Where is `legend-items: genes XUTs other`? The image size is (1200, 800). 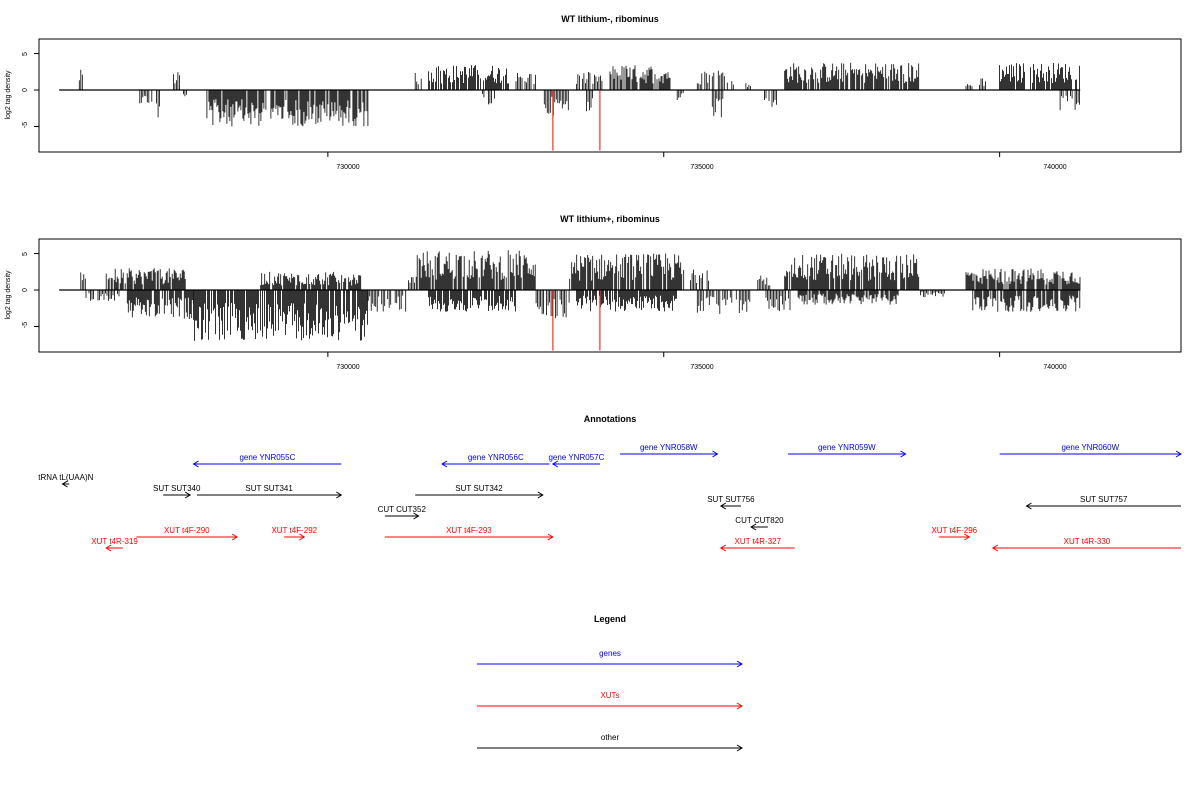 legend-items: genes XUTs other is located at coordinates (610, 700).